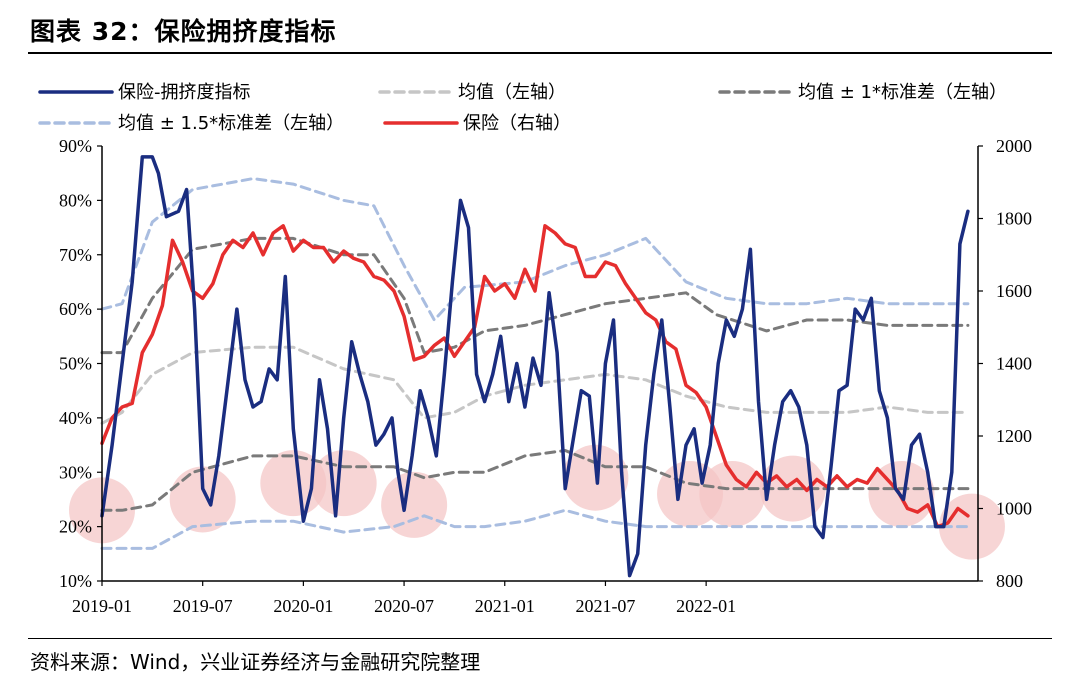 The height and width of the screenshot is (690, 1080). I want to click on legend-label: 保险（右轴）, so click(517, 123).